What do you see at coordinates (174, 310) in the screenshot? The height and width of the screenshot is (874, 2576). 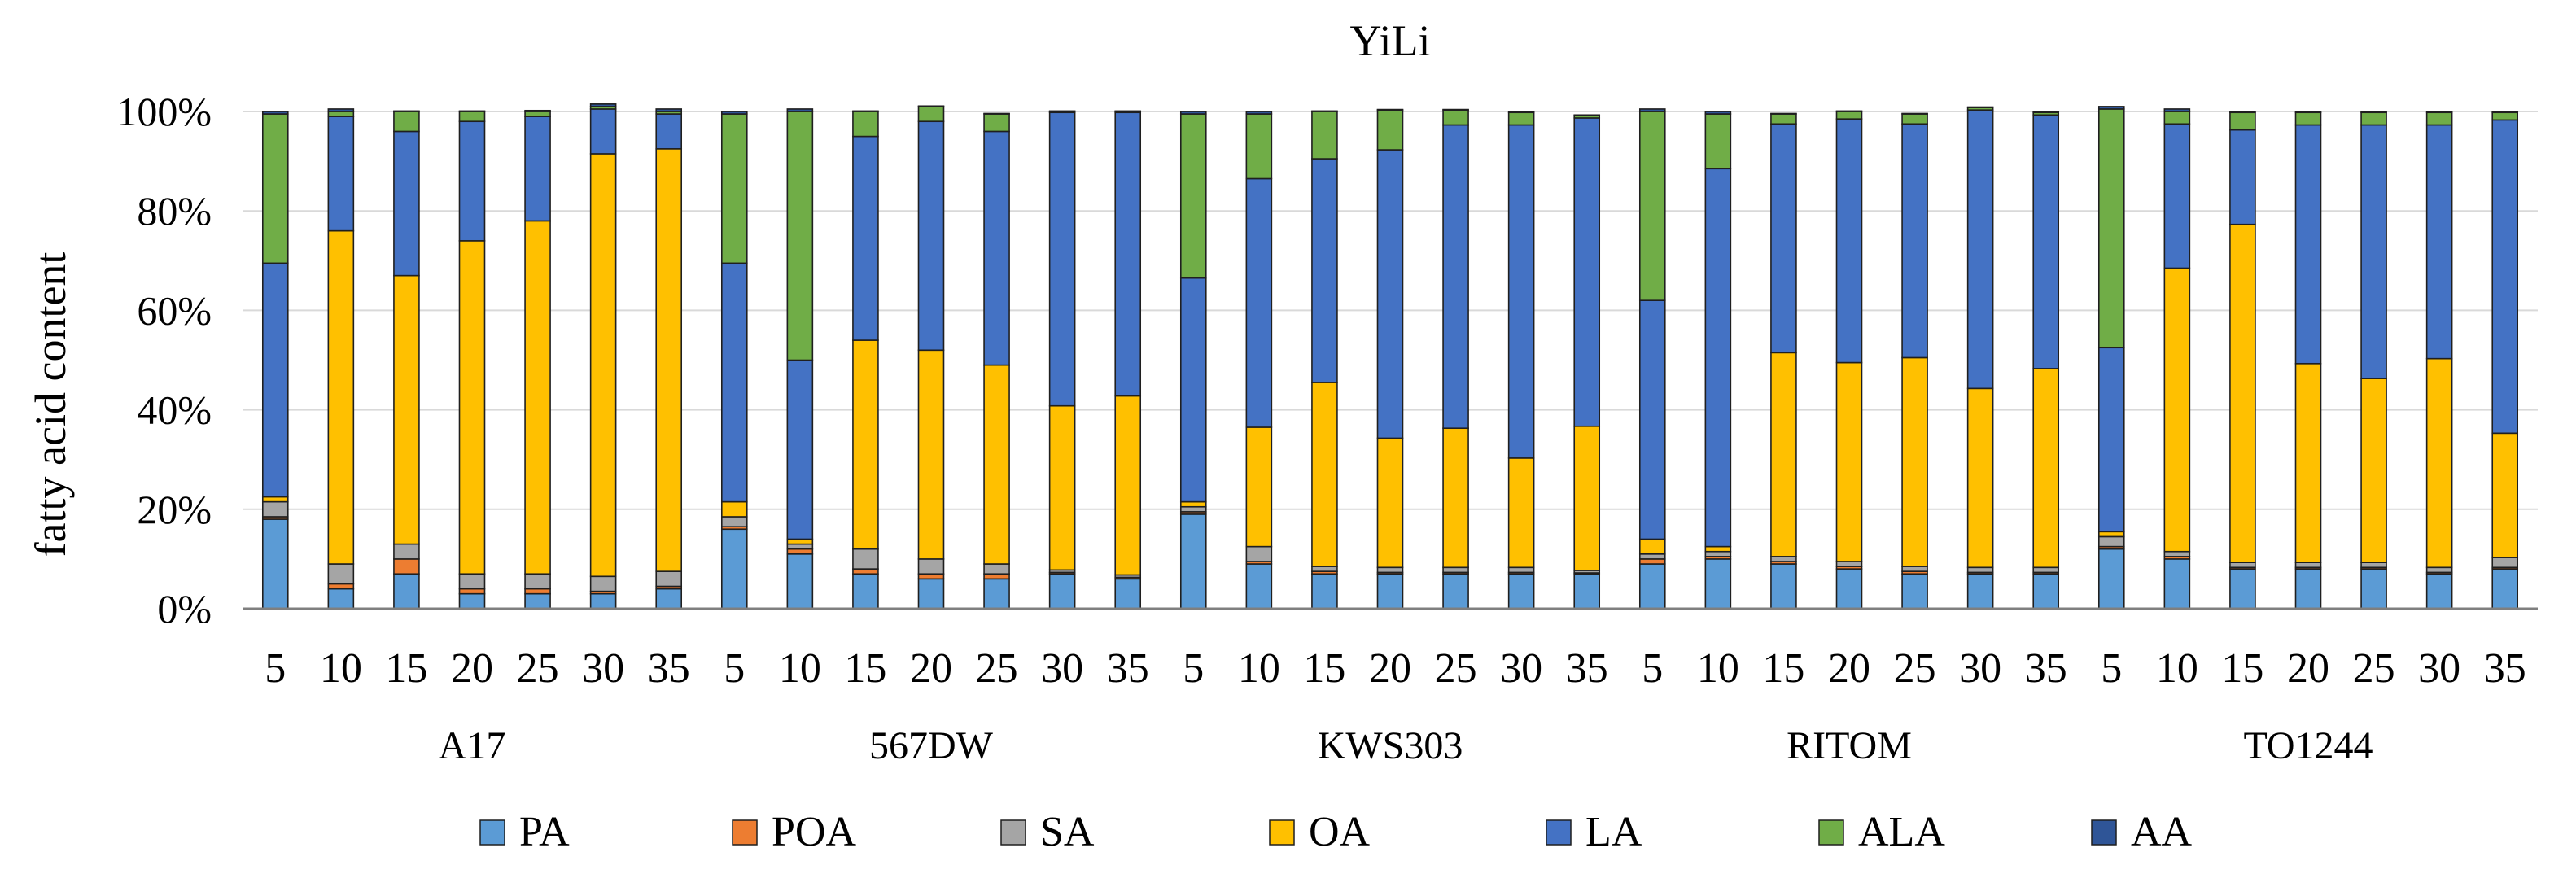 I see `y-tick-label: 60%` at bounding box center [174, 310].